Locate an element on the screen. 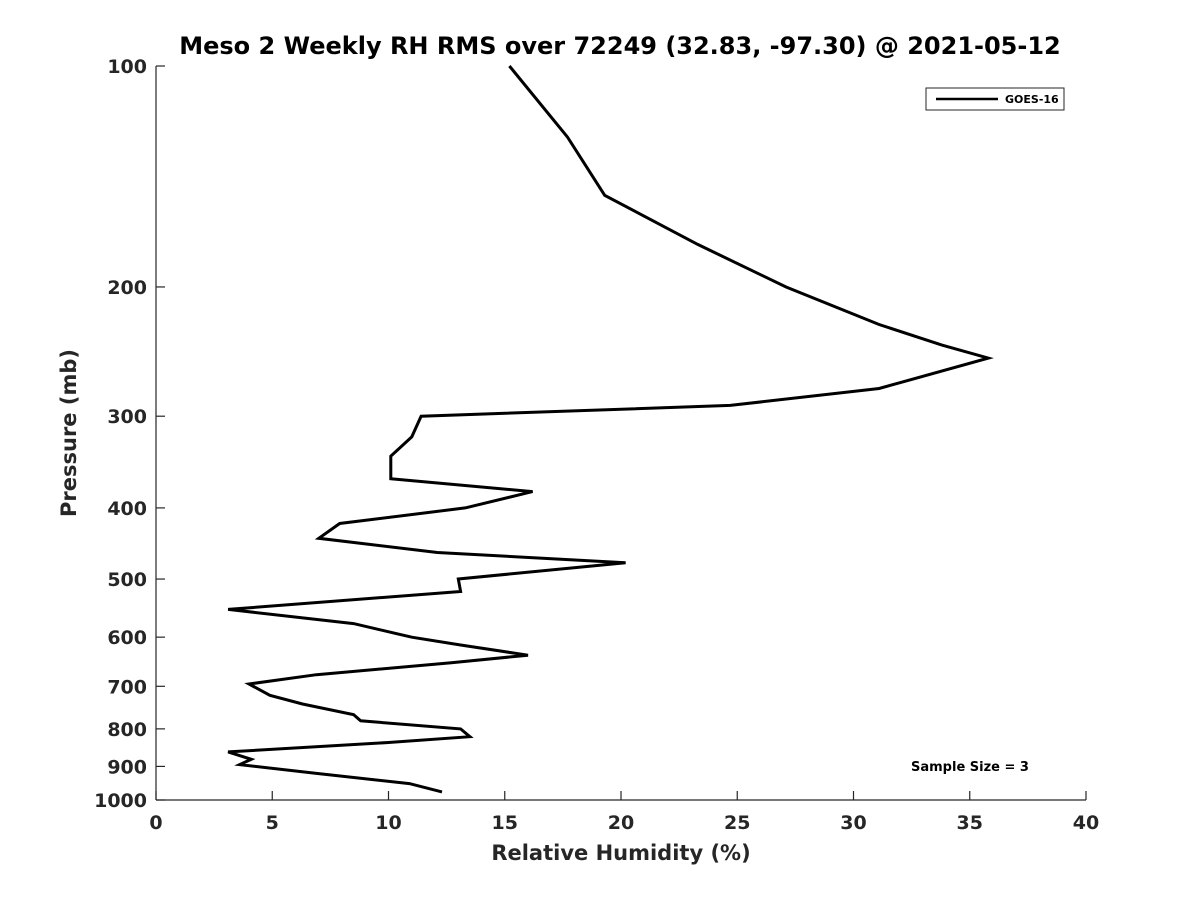  sample-size-annotation: Sample Size = 3 is located at coordinates (970, 767).